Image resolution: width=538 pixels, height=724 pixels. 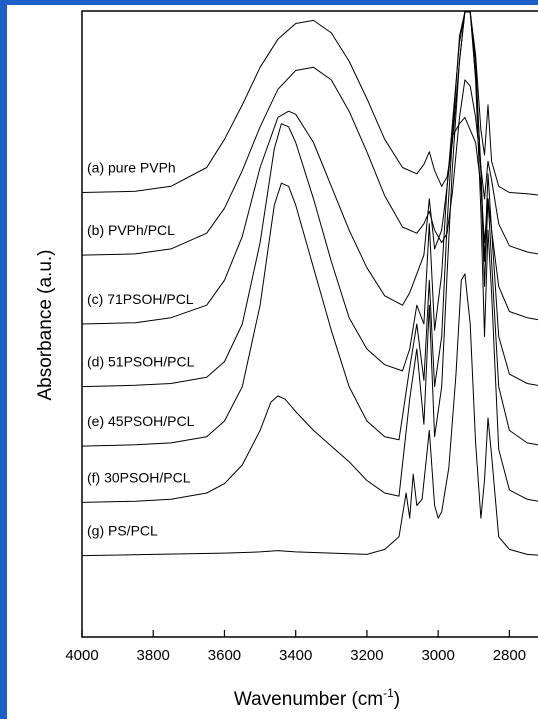 What do you see at coordinates (45, 324) in the screenshot?
I see `y-axis-title: Absorbance (a.u.)` at bounding box center [45, 324].